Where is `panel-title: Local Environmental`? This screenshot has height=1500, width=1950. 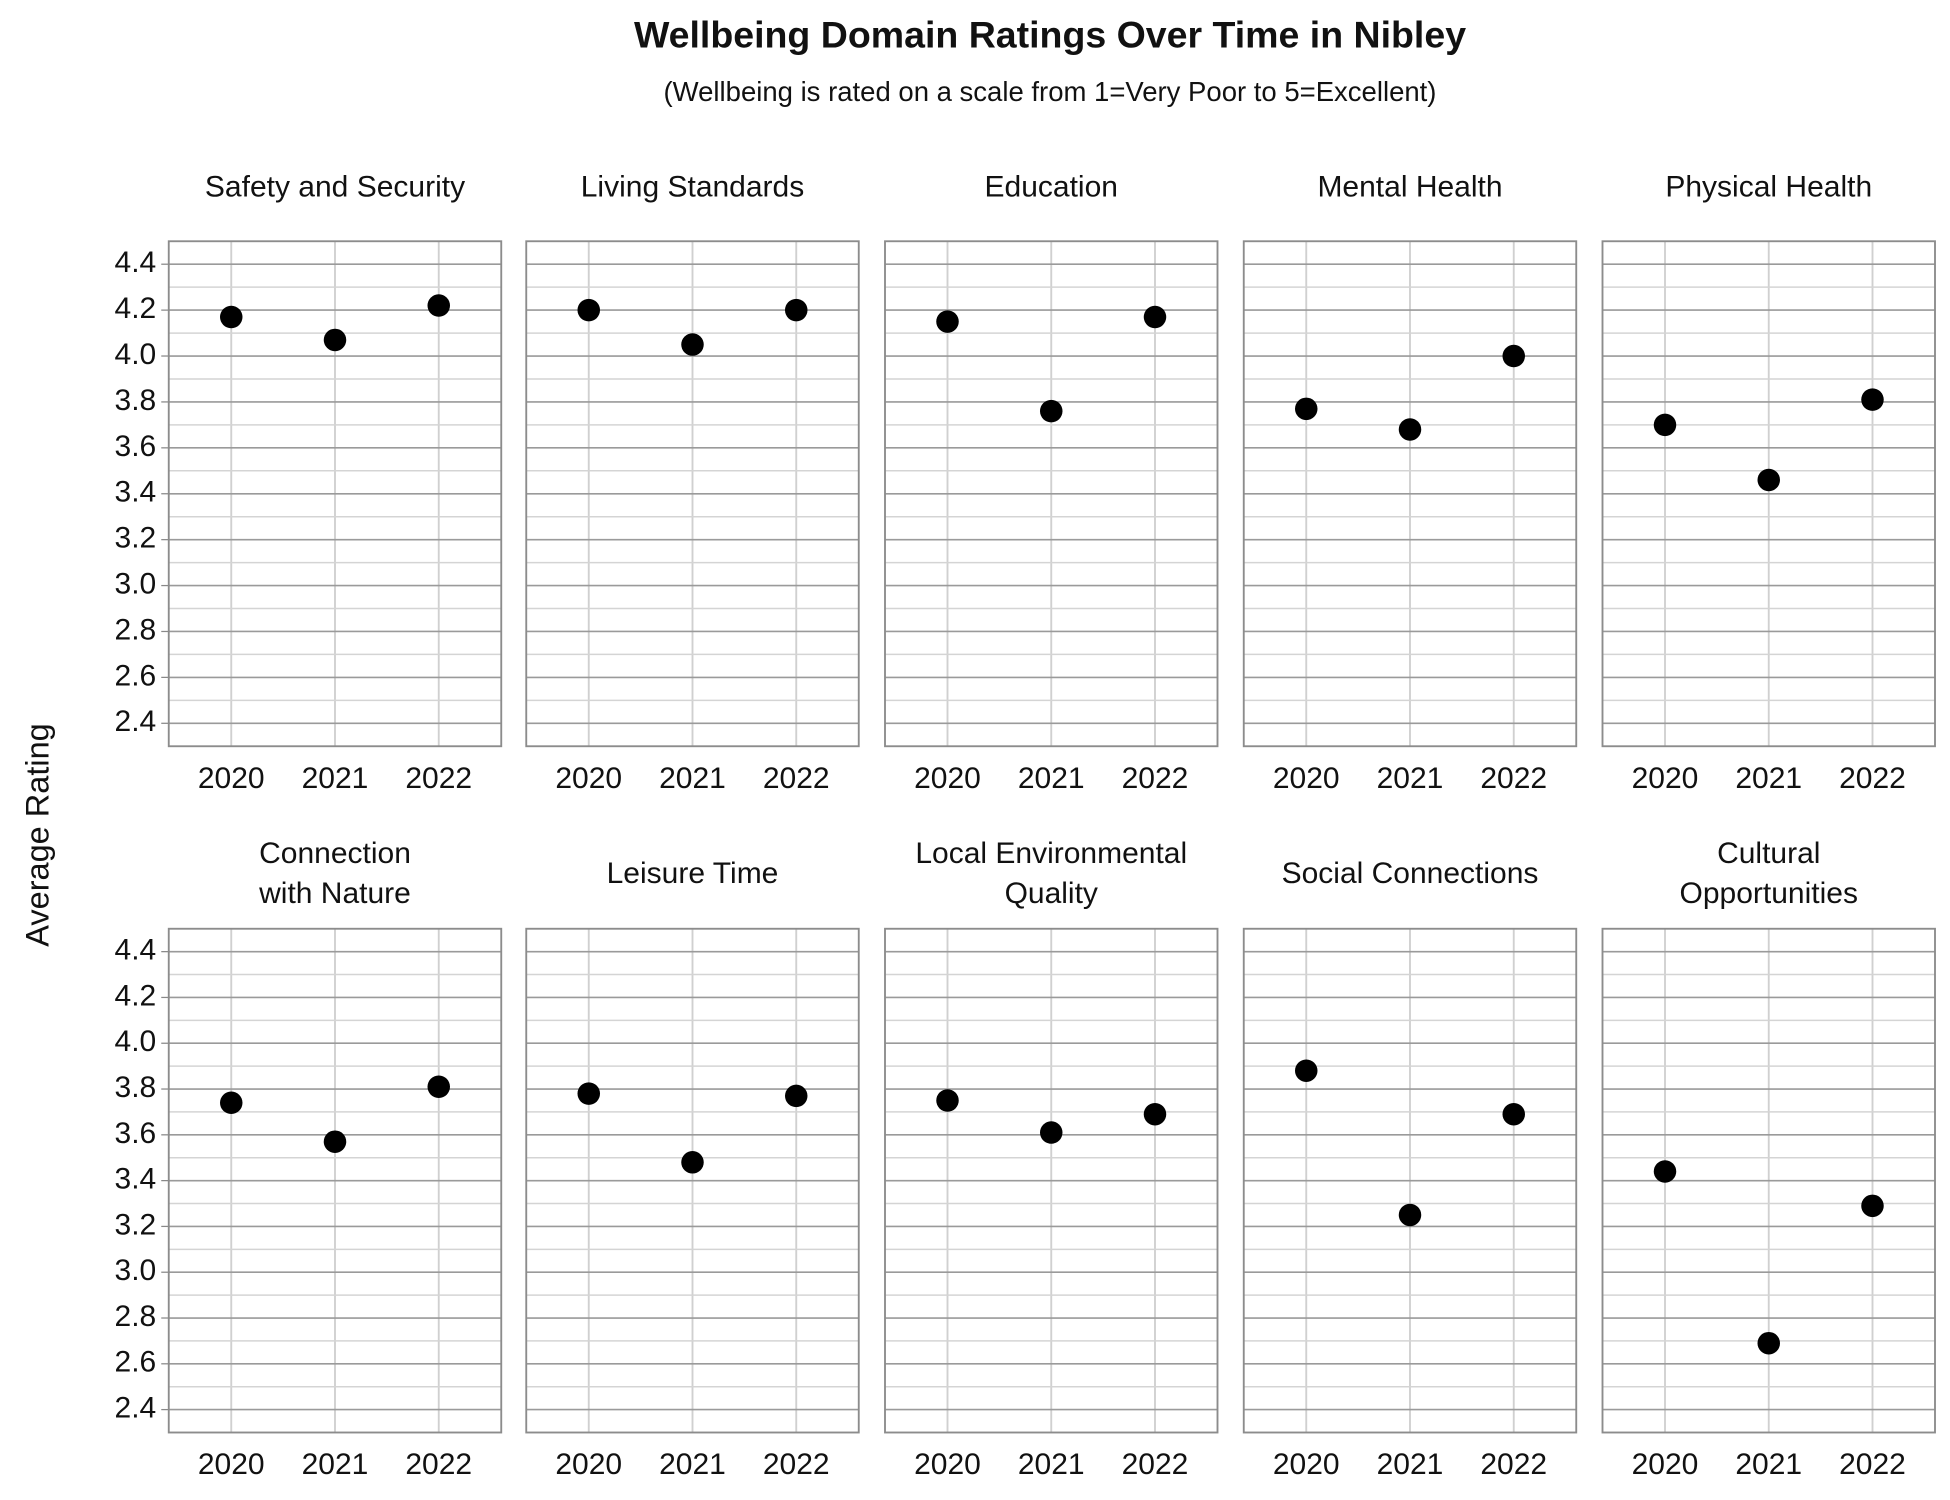
panel-title: Local Environmental is located at coordinates (1051, 853).